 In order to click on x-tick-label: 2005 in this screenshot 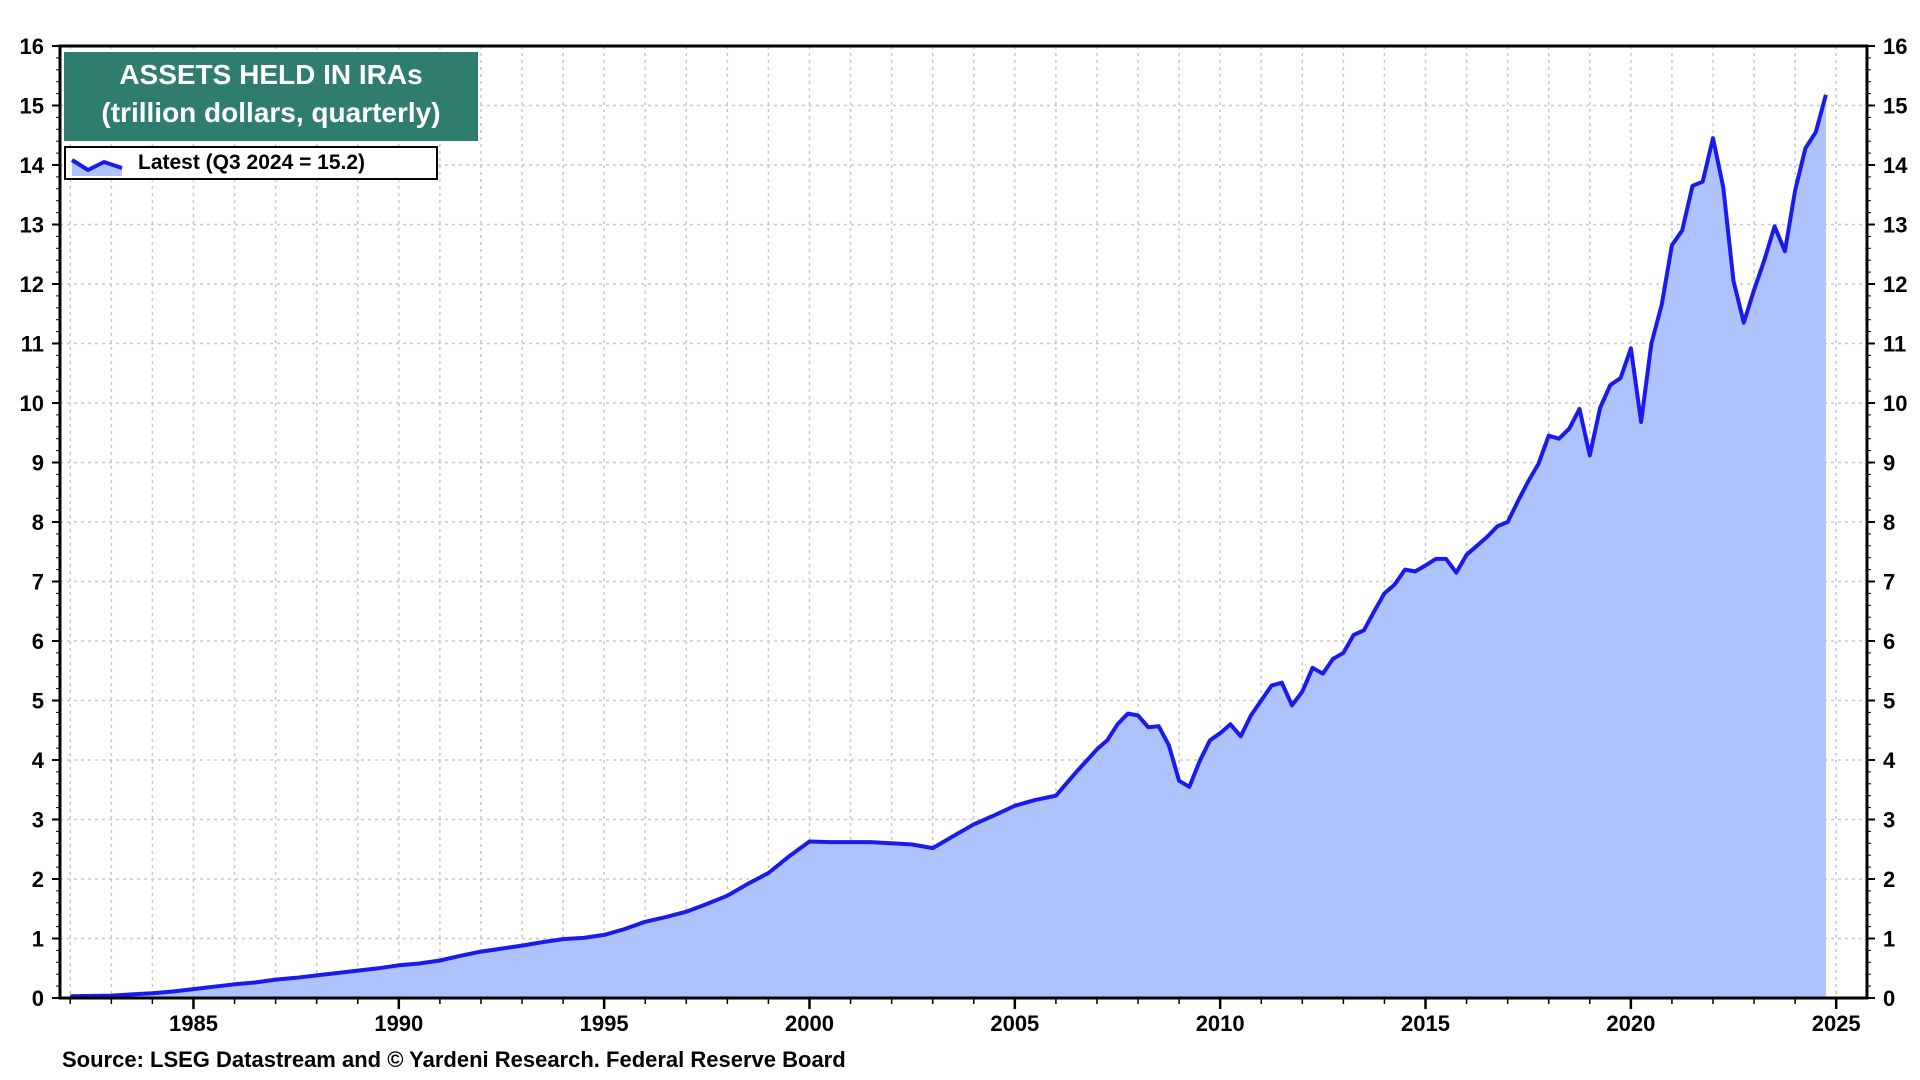, I will do `click(1014, 1023)`.